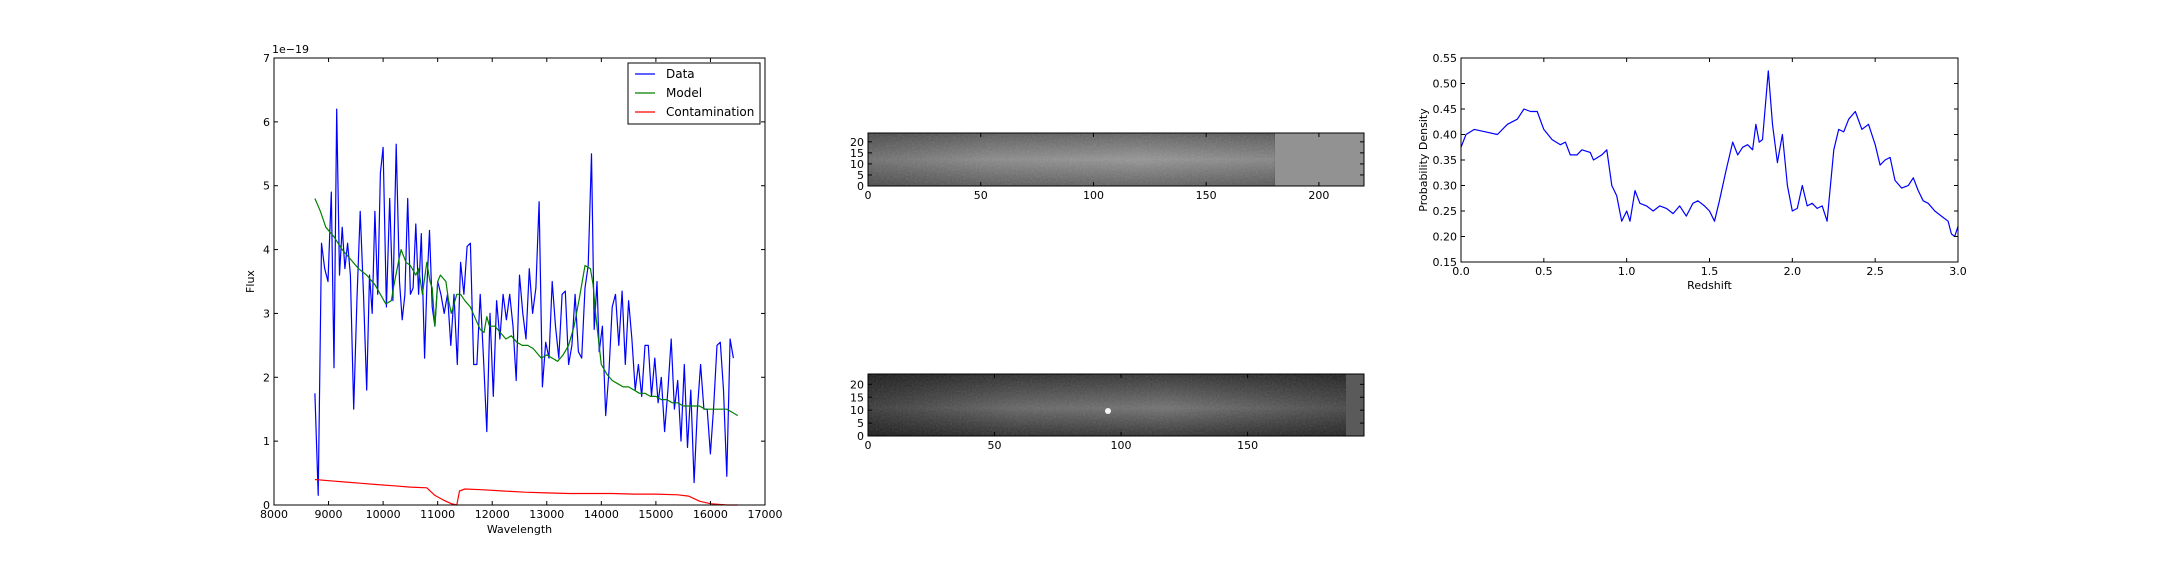 This screenshot has height=576, width=2160. I want to click on series-line-data, so click(524, 302).